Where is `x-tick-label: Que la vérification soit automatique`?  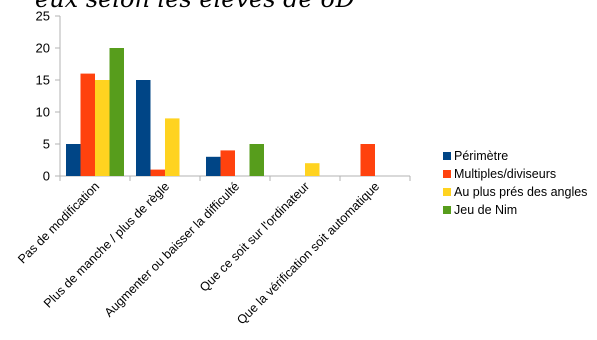 x-tick-label: Que la vérification soit automatique is located at coordinates (308, 253).